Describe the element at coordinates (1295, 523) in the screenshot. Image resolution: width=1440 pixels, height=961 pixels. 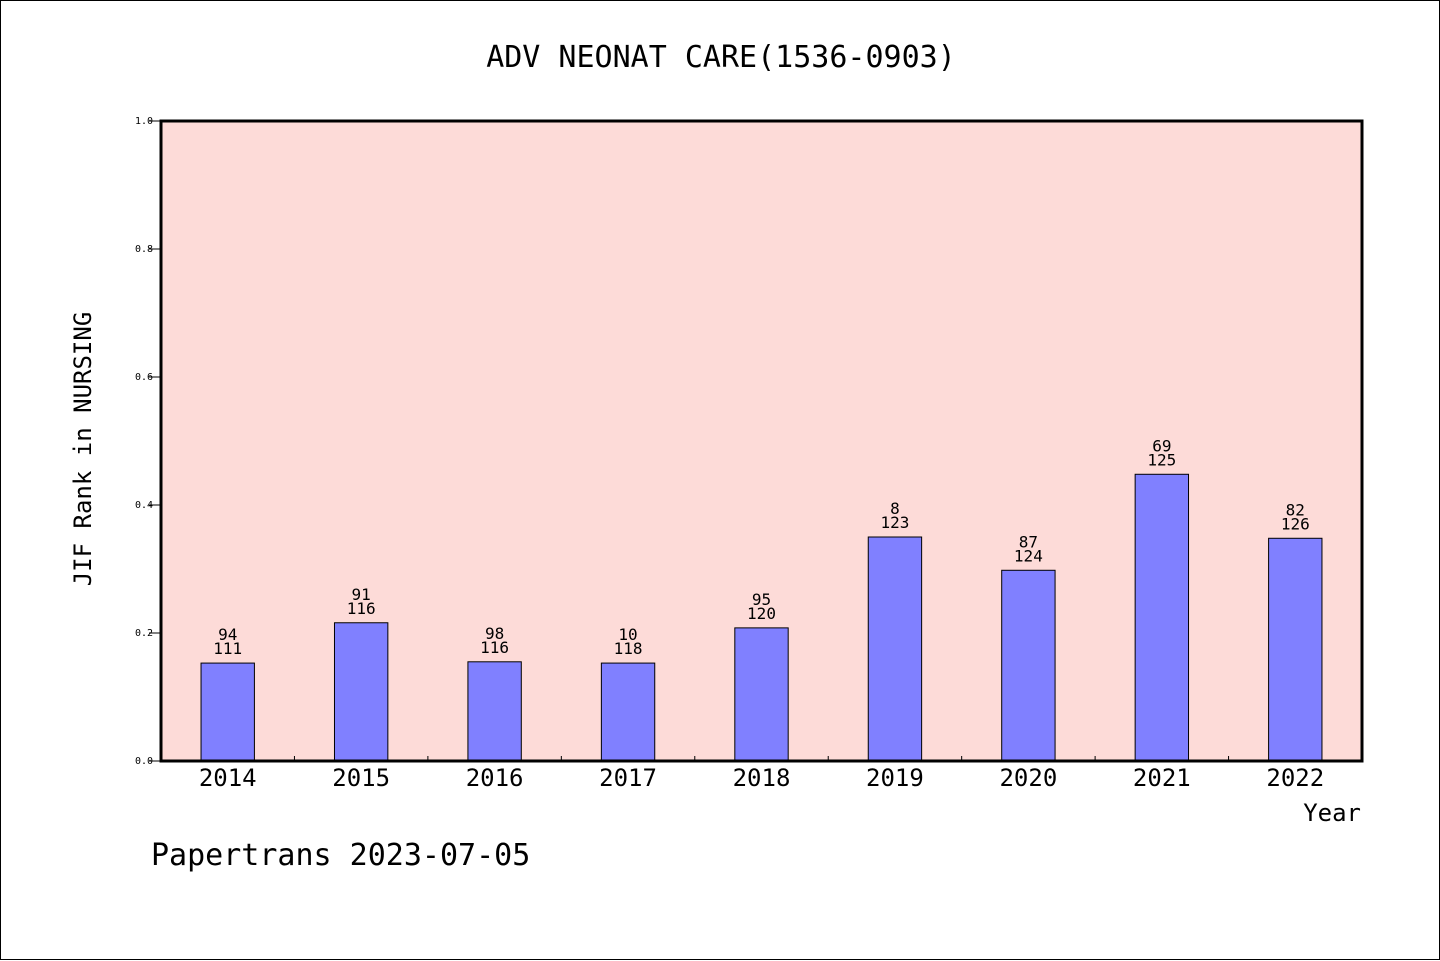
I see `bar-total-label-2022: 126` at that location.